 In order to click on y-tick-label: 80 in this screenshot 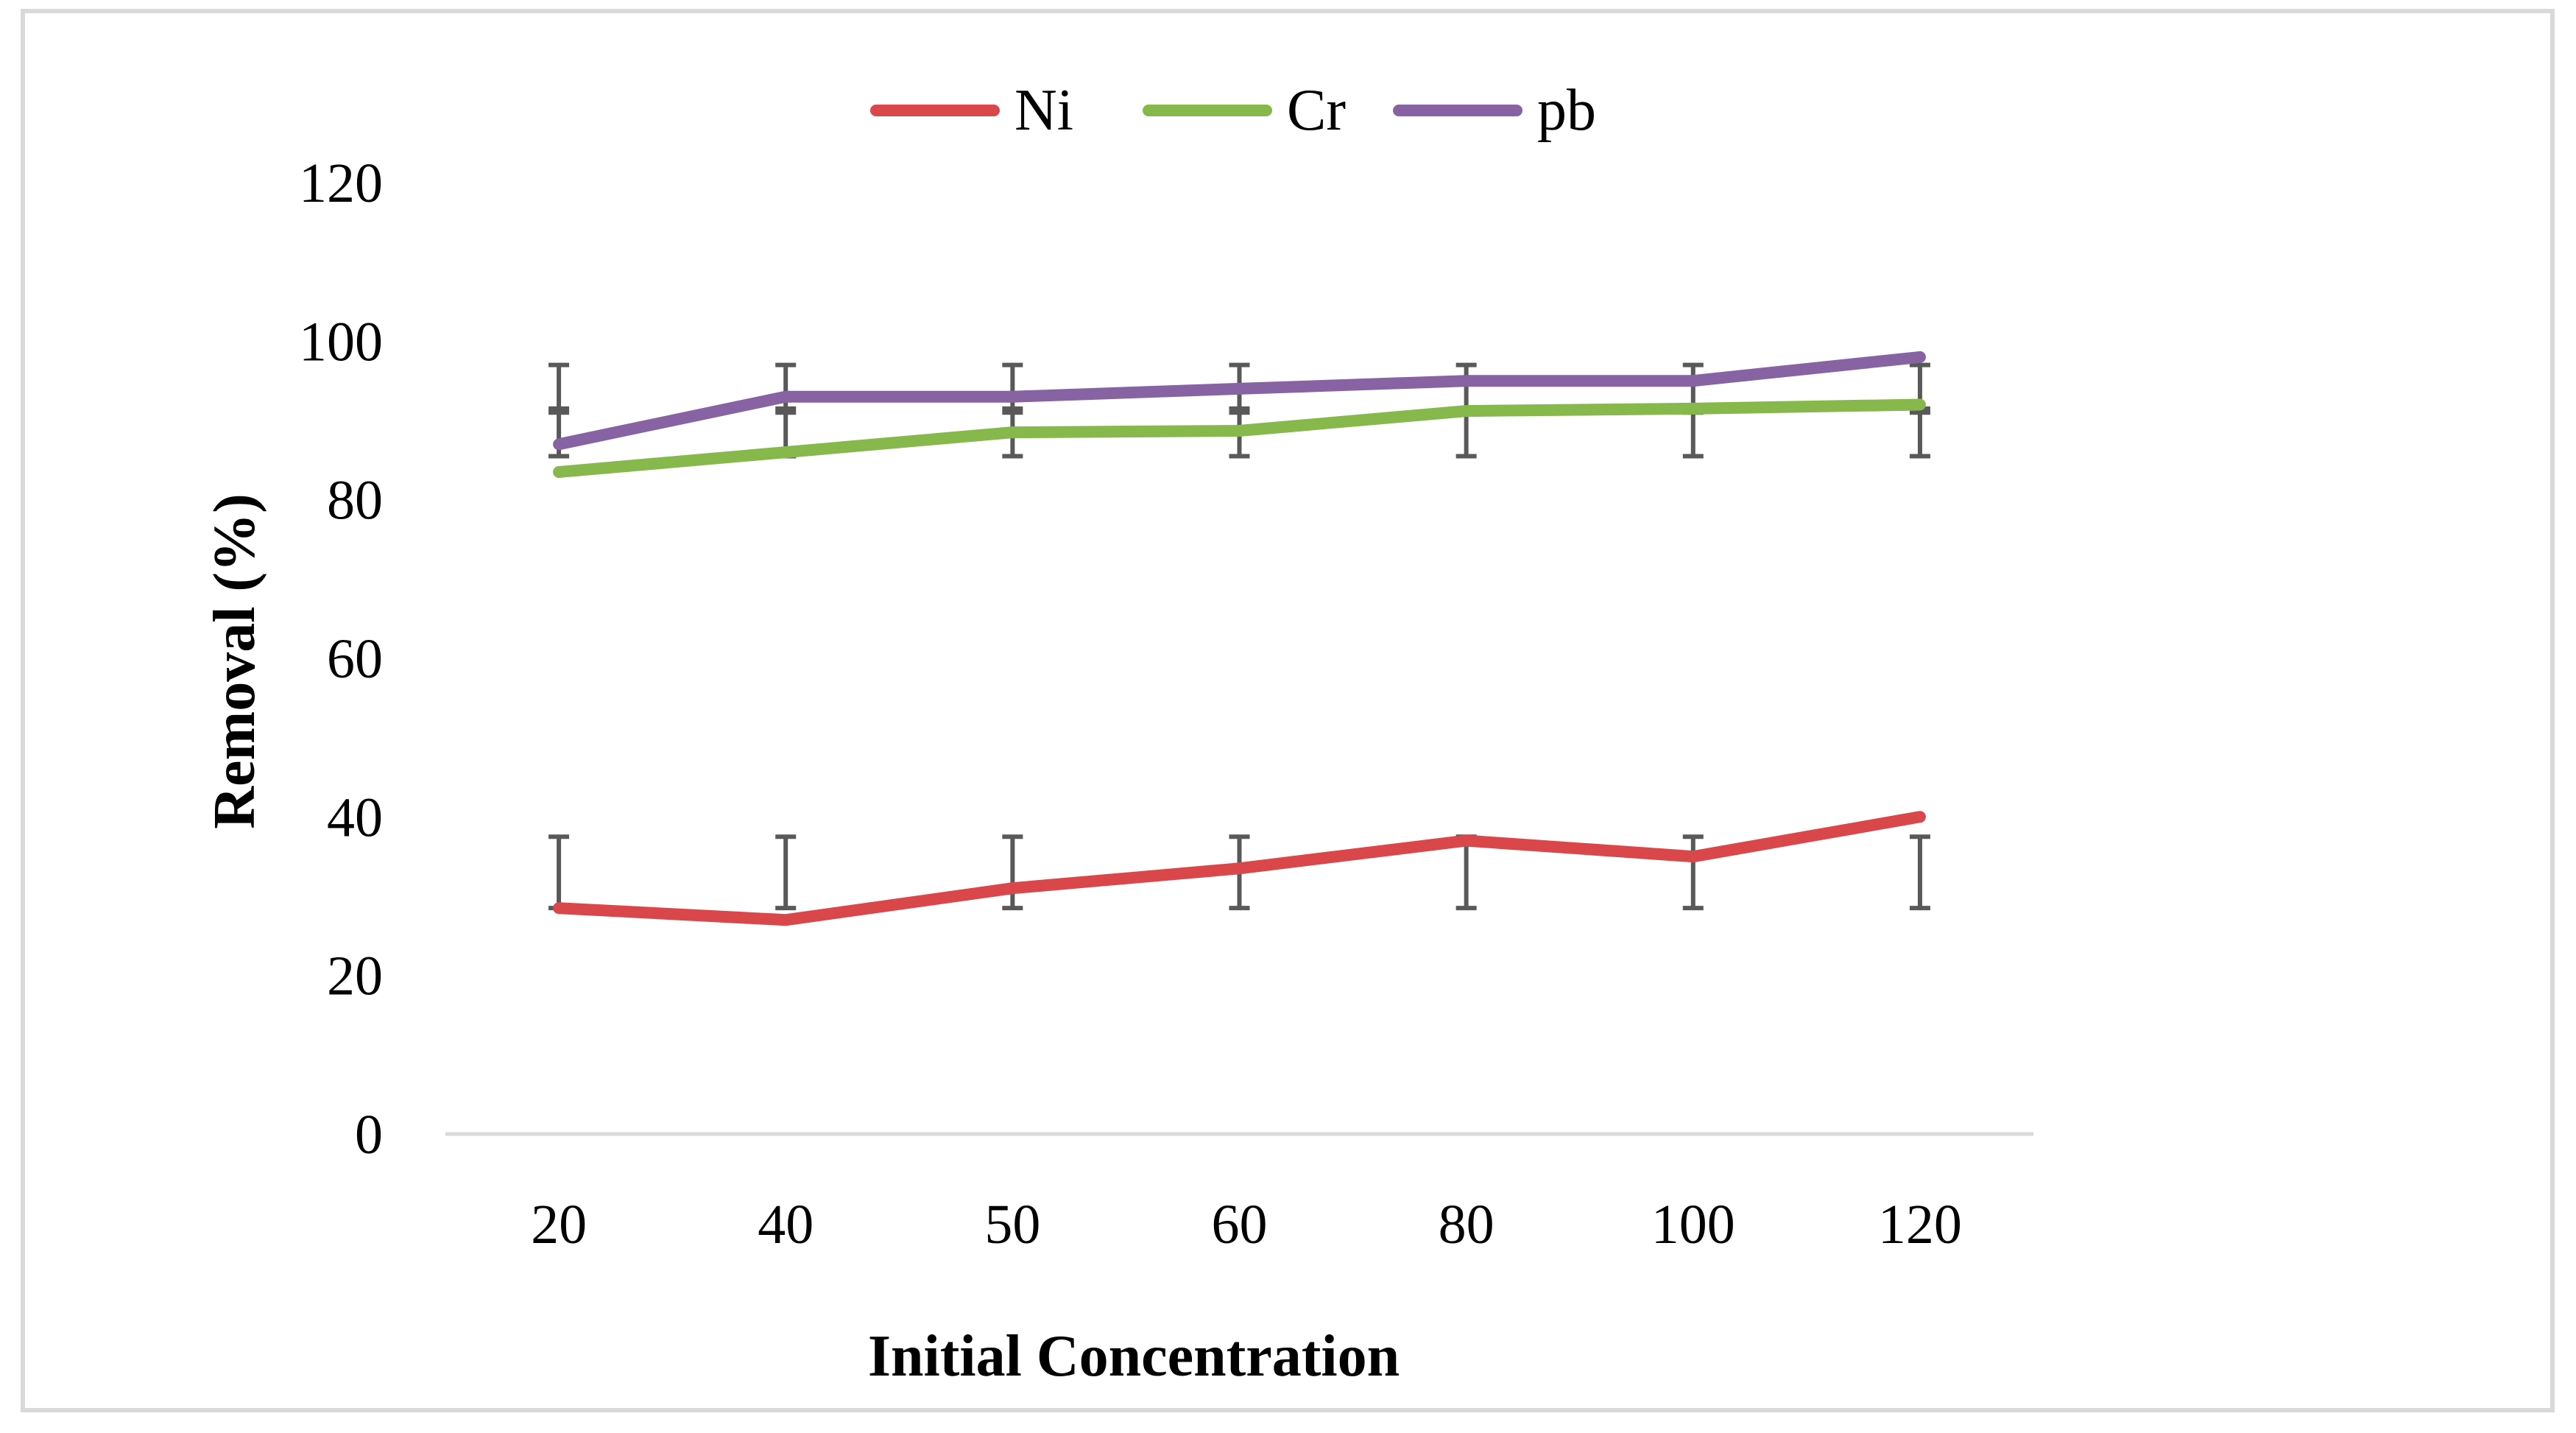, I will do `click(355, 501)`.